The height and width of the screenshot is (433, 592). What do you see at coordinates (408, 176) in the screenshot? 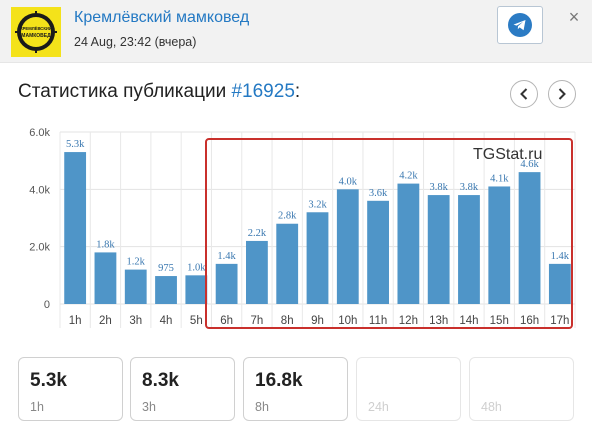
I see `bar-value-label: 4.2k` at bounding box center [408, 176].